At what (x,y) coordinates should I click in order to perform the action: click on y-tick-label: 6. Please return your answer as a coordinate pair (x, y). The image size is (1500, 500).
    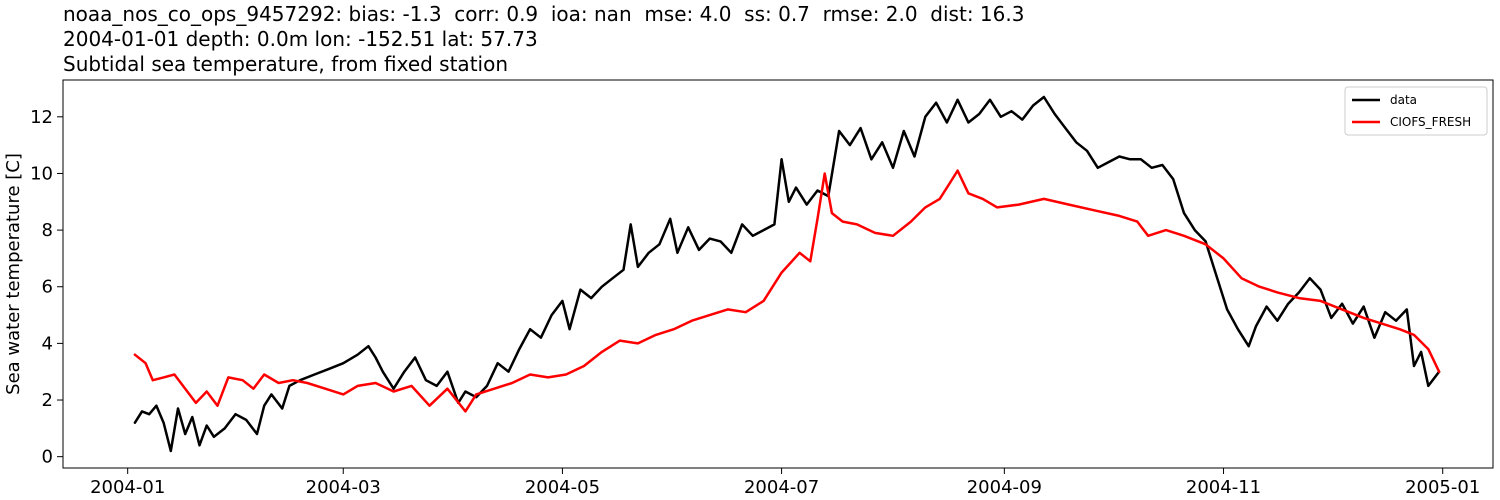
    Looking at the image, I should click on (47, 287).